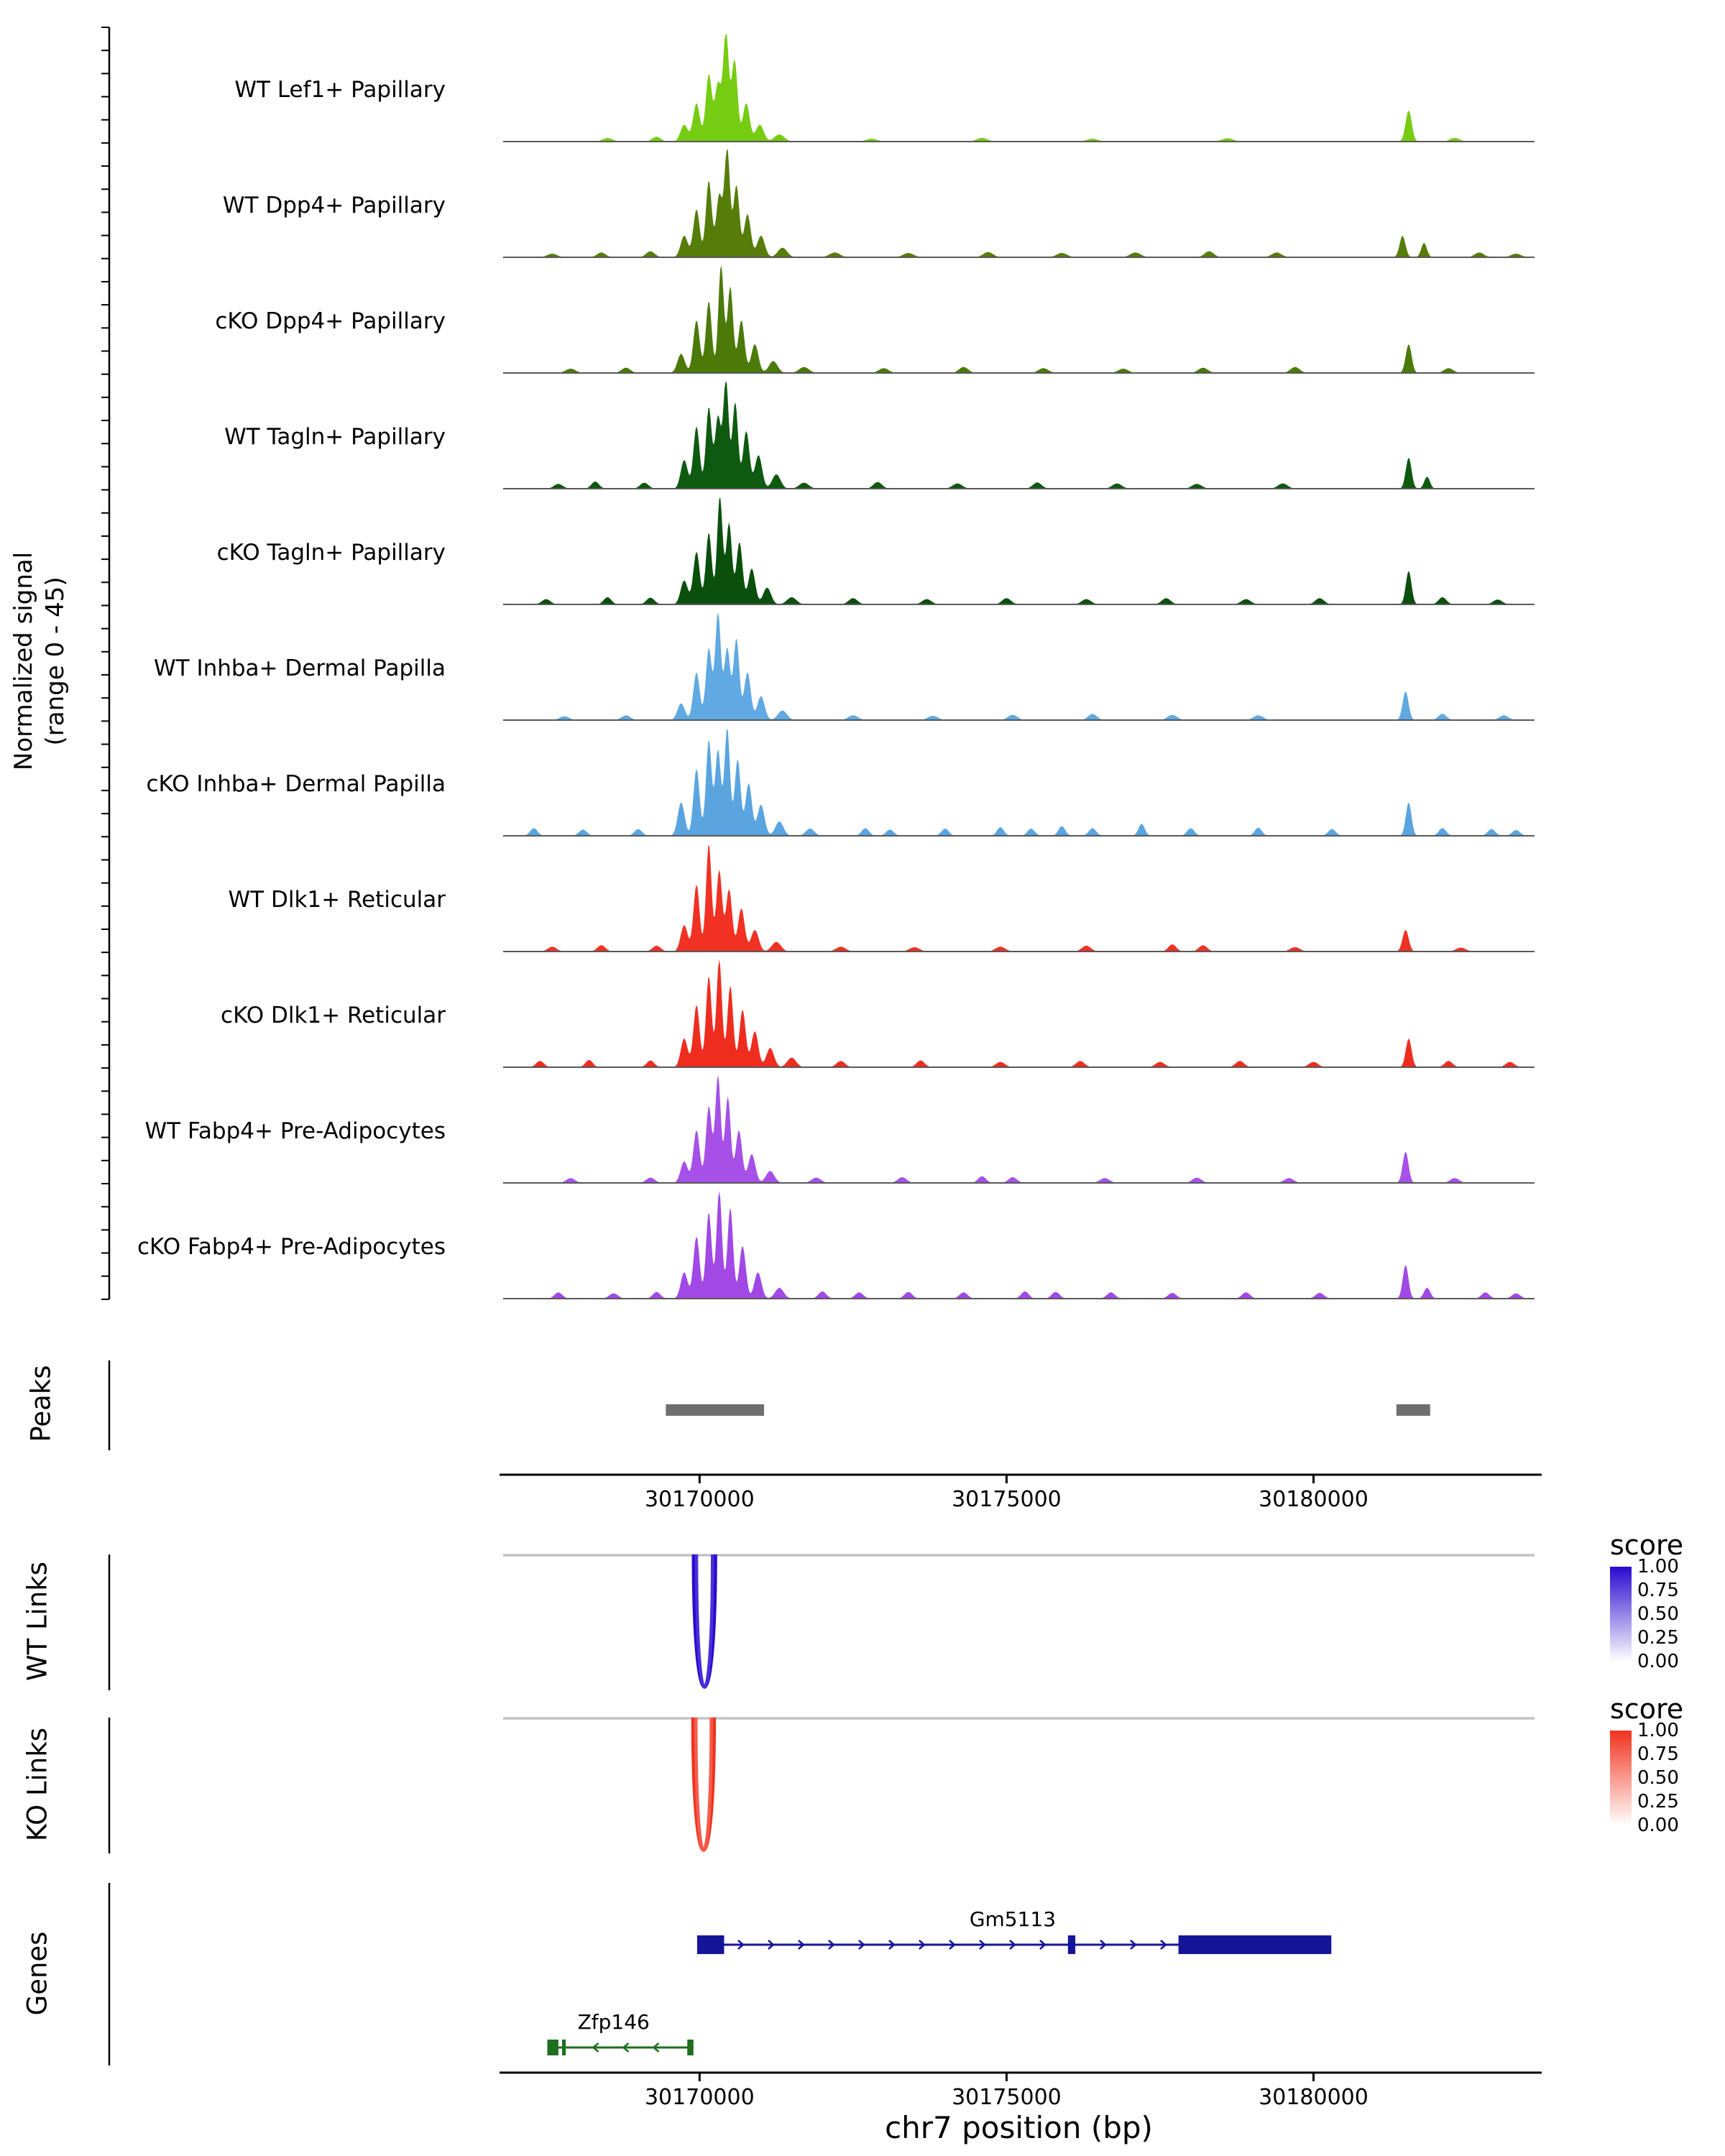  Describe the element at coordinates (614, 2022) in the screenshot. I see `gene-name-label: Zfp146` at that location.